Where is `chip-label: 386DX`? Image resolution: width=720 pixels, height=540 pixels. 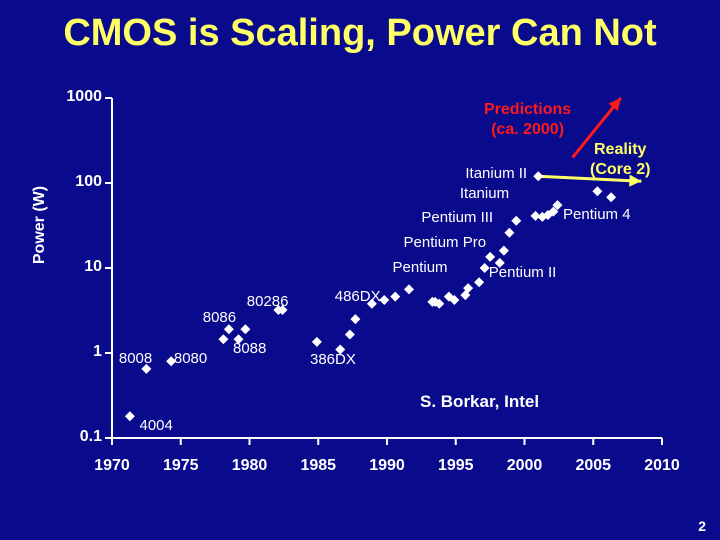 chip-label: 386DX is located at coordinates (333, 360).